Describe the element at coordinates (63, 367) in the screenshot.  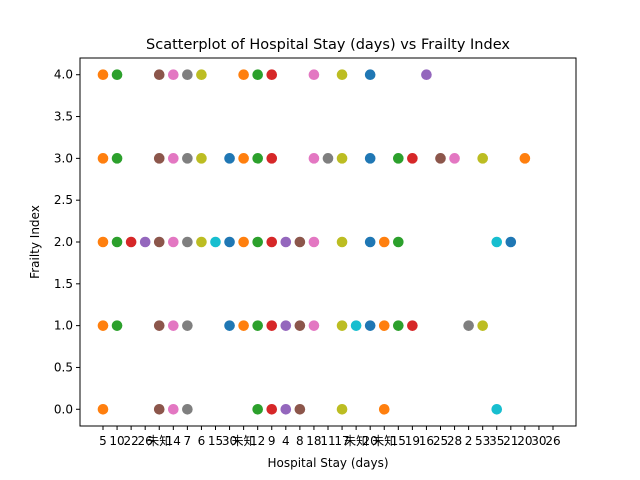
I see `y-tick-label: 0.5` at that location.